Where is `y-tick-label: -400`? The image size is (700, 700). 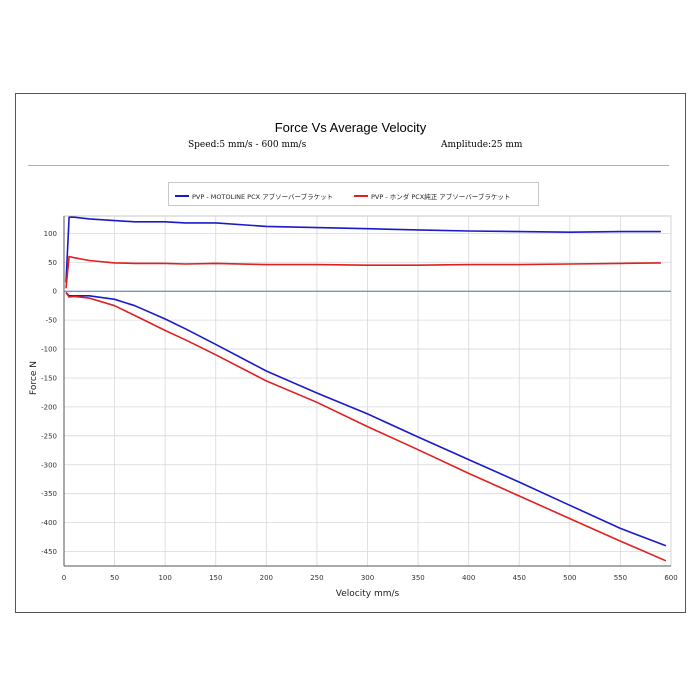
y-tick-label: -400 is located at coordinates (49, 523).